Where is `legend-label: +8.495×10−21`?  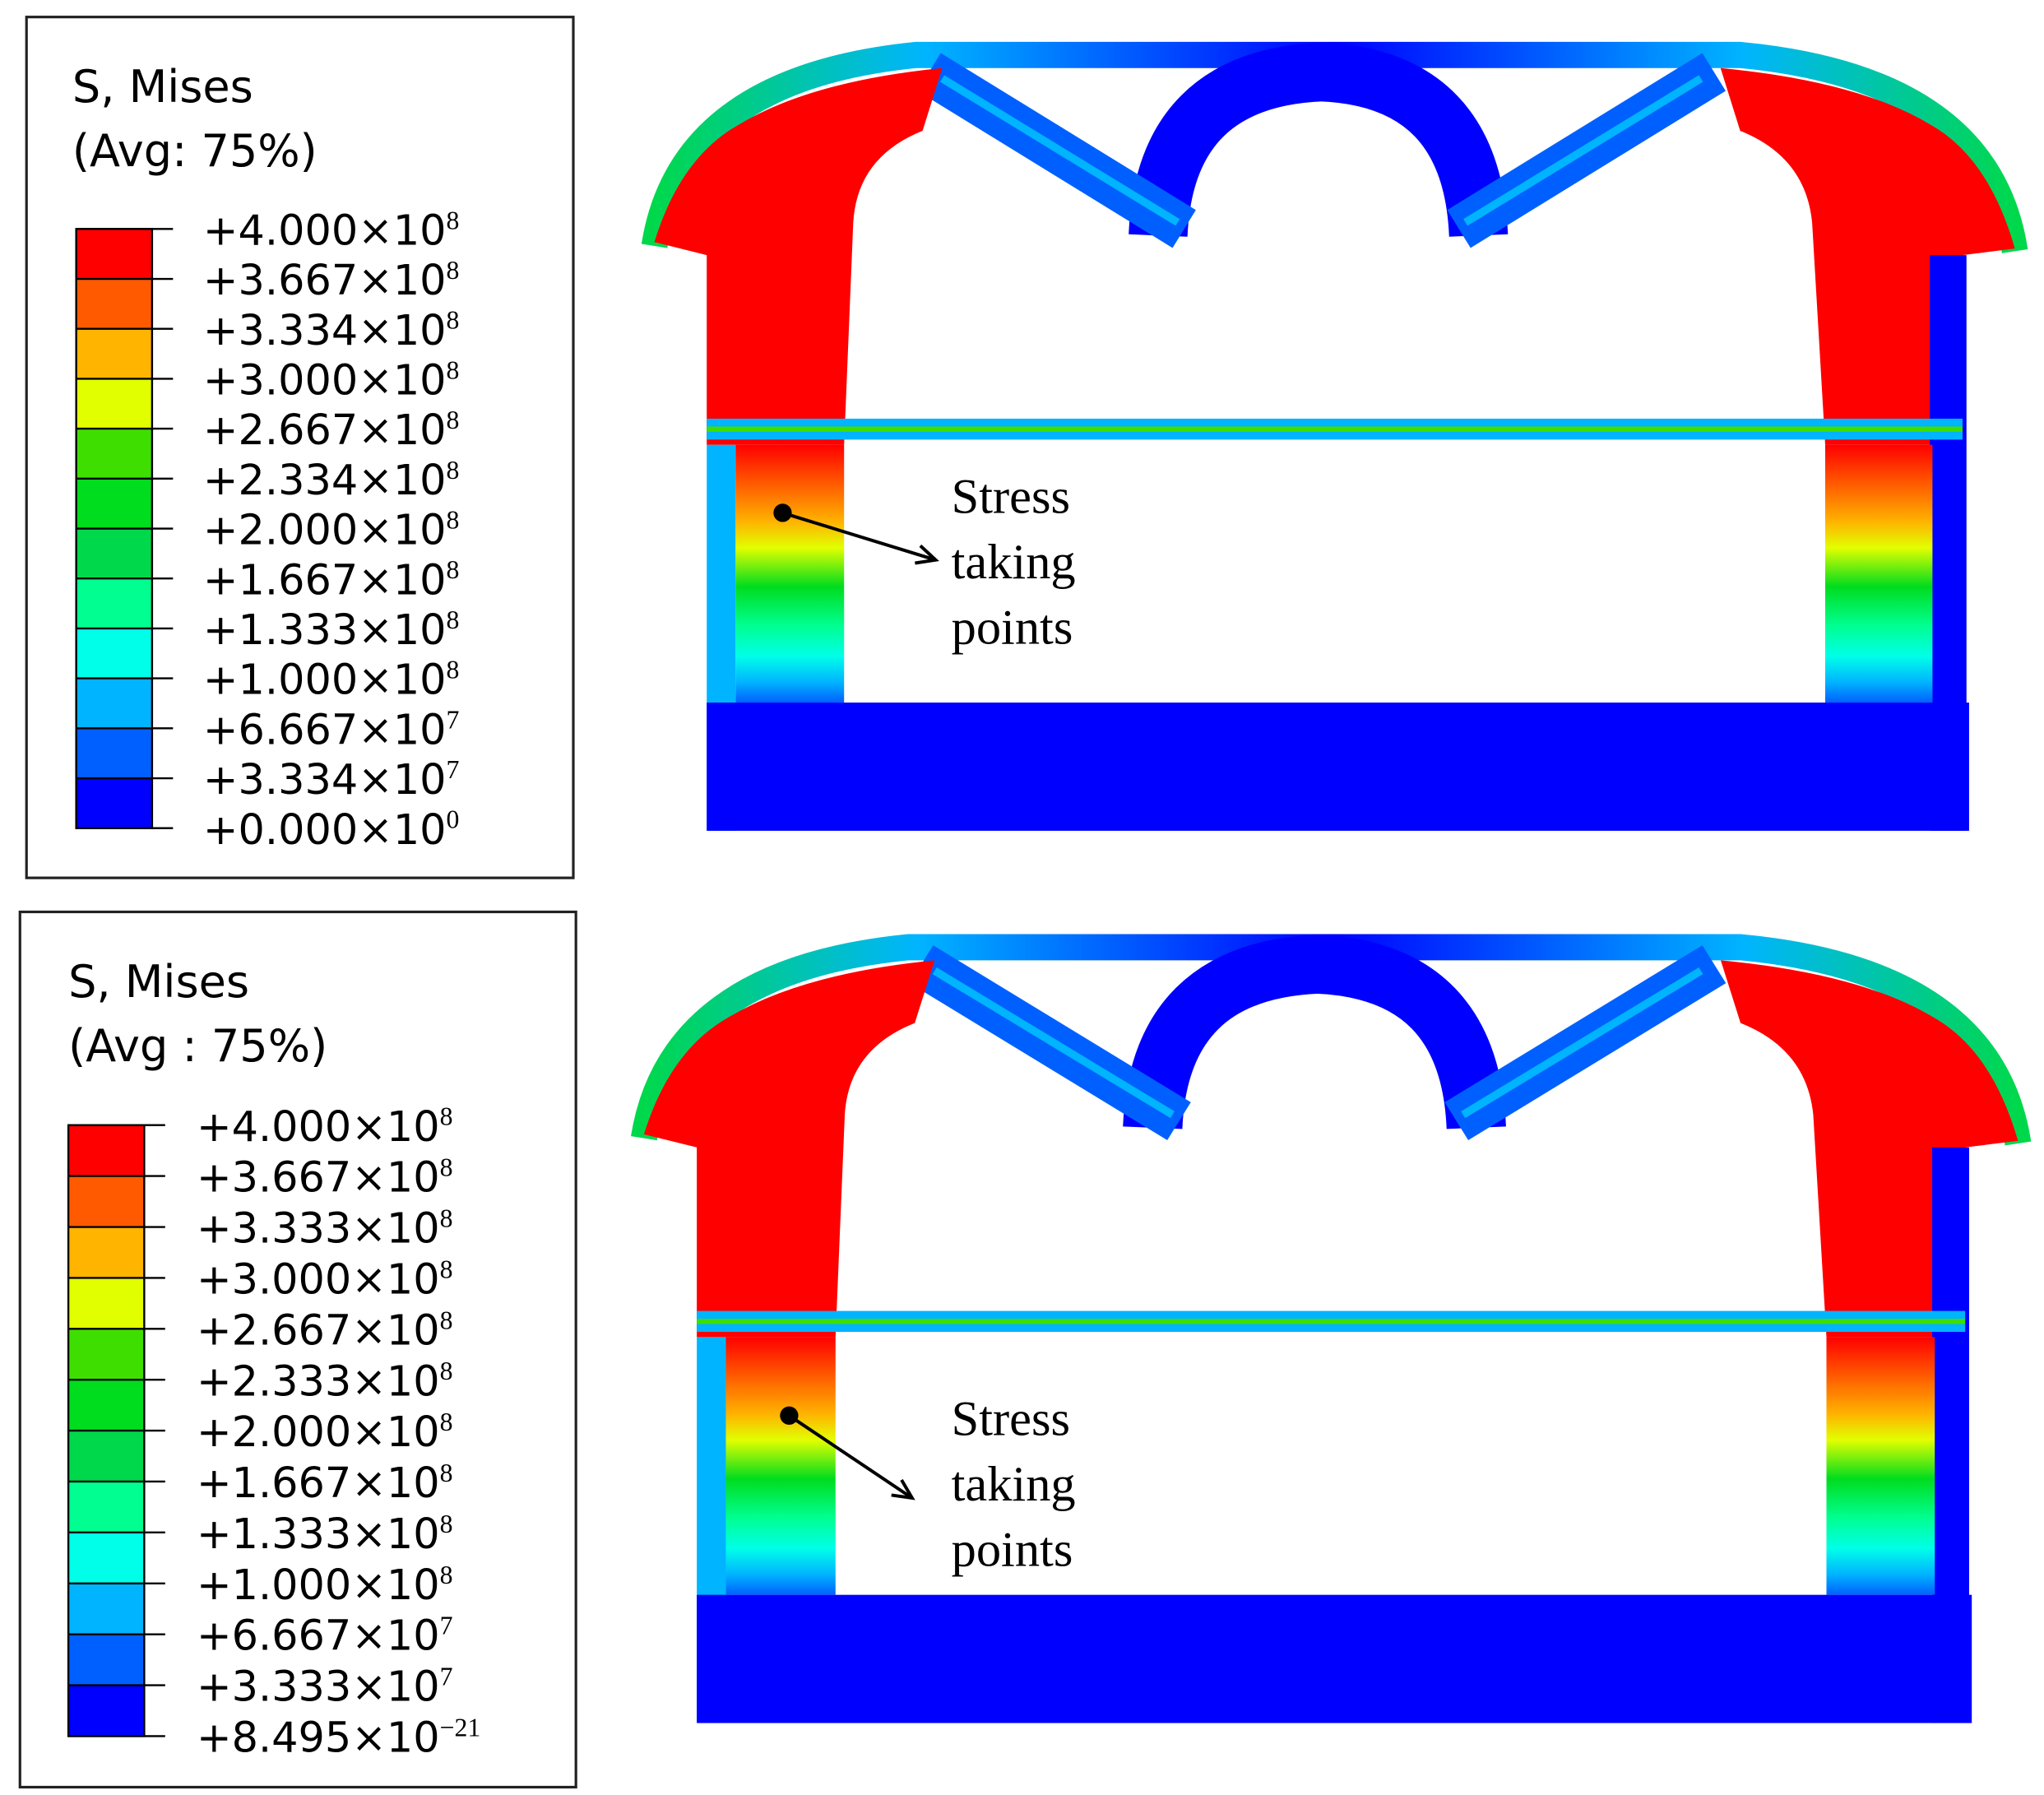 legend-label: +8.495×10−21 is located at coordinates (339, 1737).